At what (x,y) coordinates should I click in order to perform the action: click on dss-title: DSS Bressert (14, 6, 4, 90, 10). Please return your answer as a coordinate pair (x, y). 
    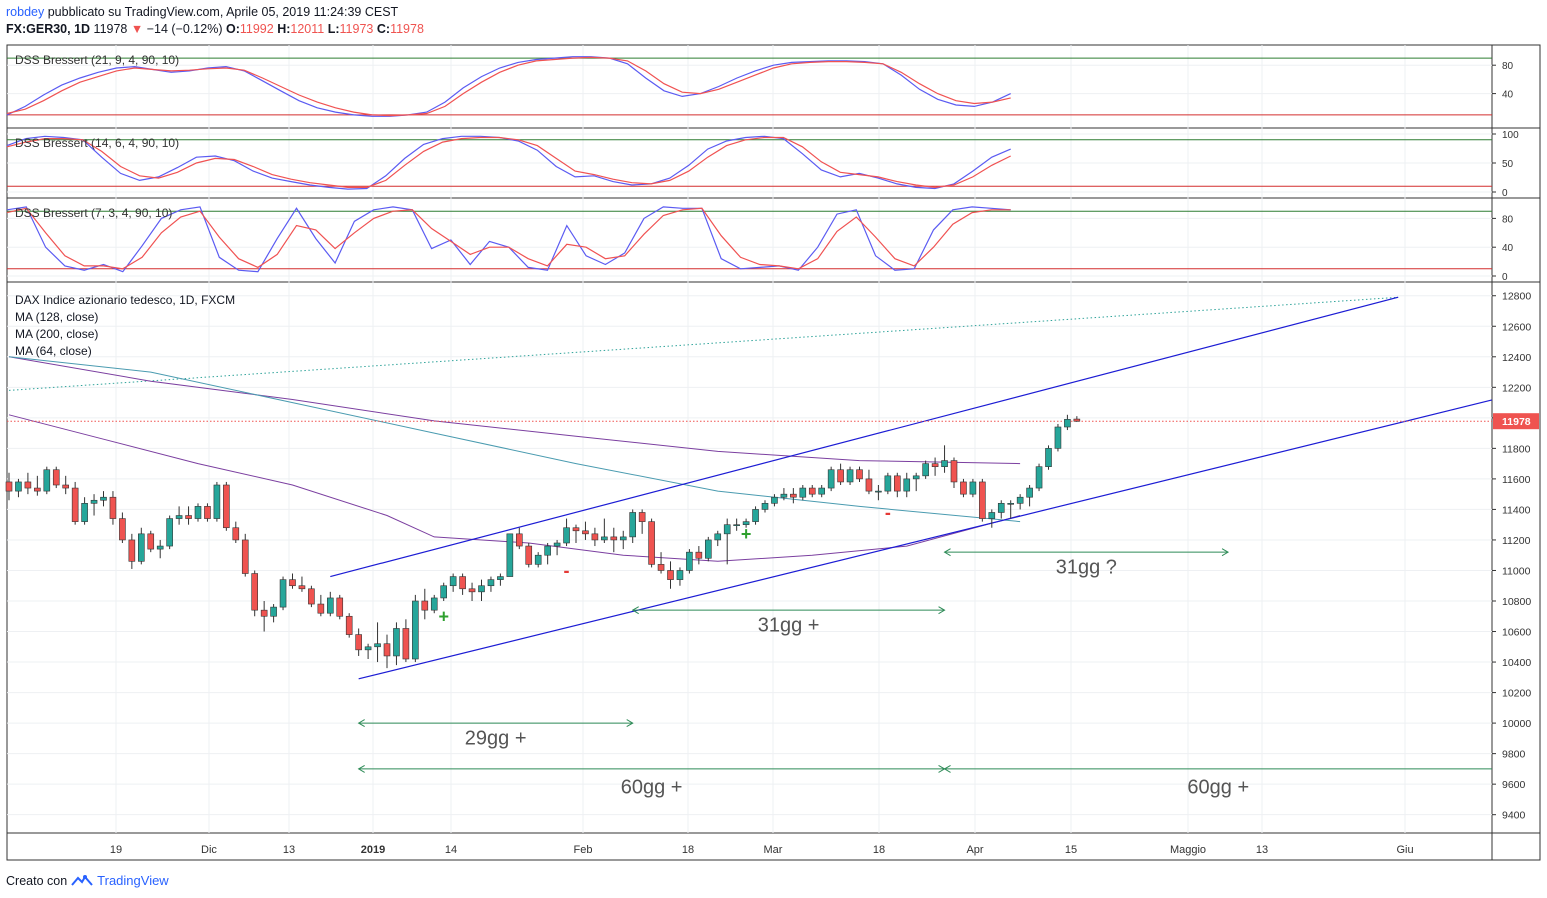
    Looking at the image, I should click on (97, 143).